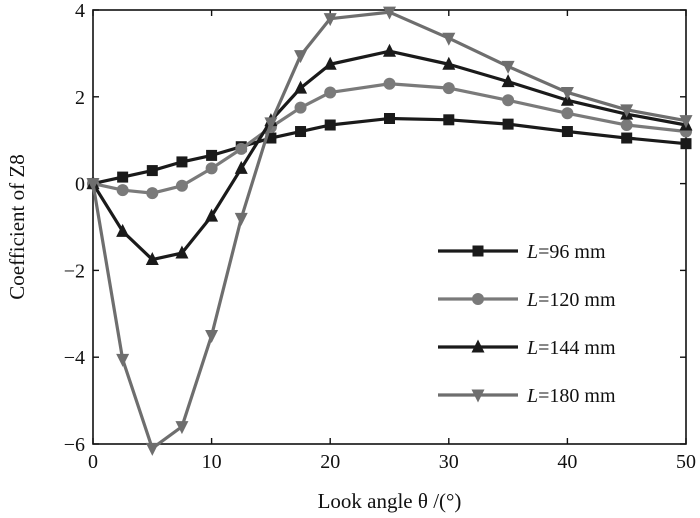 This screenshot has width=700, height=518. I want to click on legend-value: =120 mm, so click(577, 300).